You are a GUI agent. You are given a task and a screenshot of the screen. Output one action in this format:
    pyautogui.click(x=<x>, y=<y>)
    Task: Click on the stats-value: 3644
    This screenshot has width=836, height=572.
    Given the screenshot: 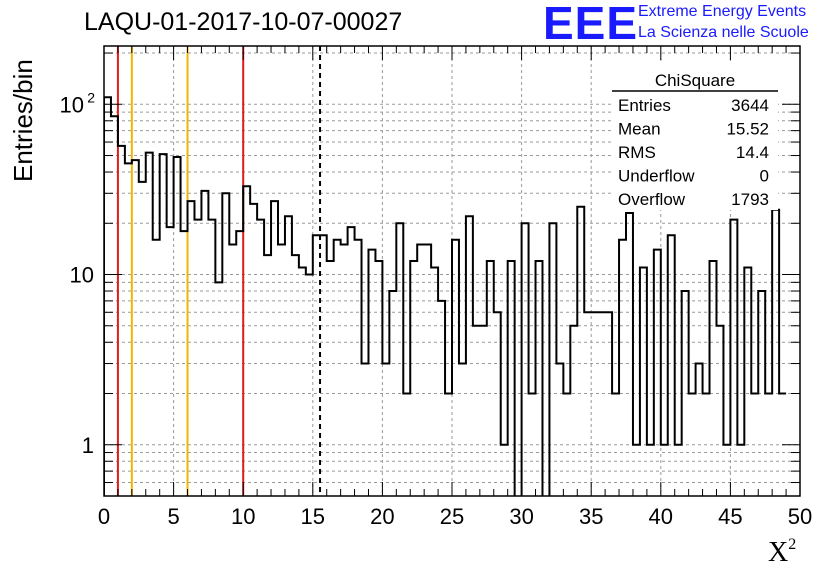 What is the action you would take?
    pyautogui.click(x=750, y=105)
    